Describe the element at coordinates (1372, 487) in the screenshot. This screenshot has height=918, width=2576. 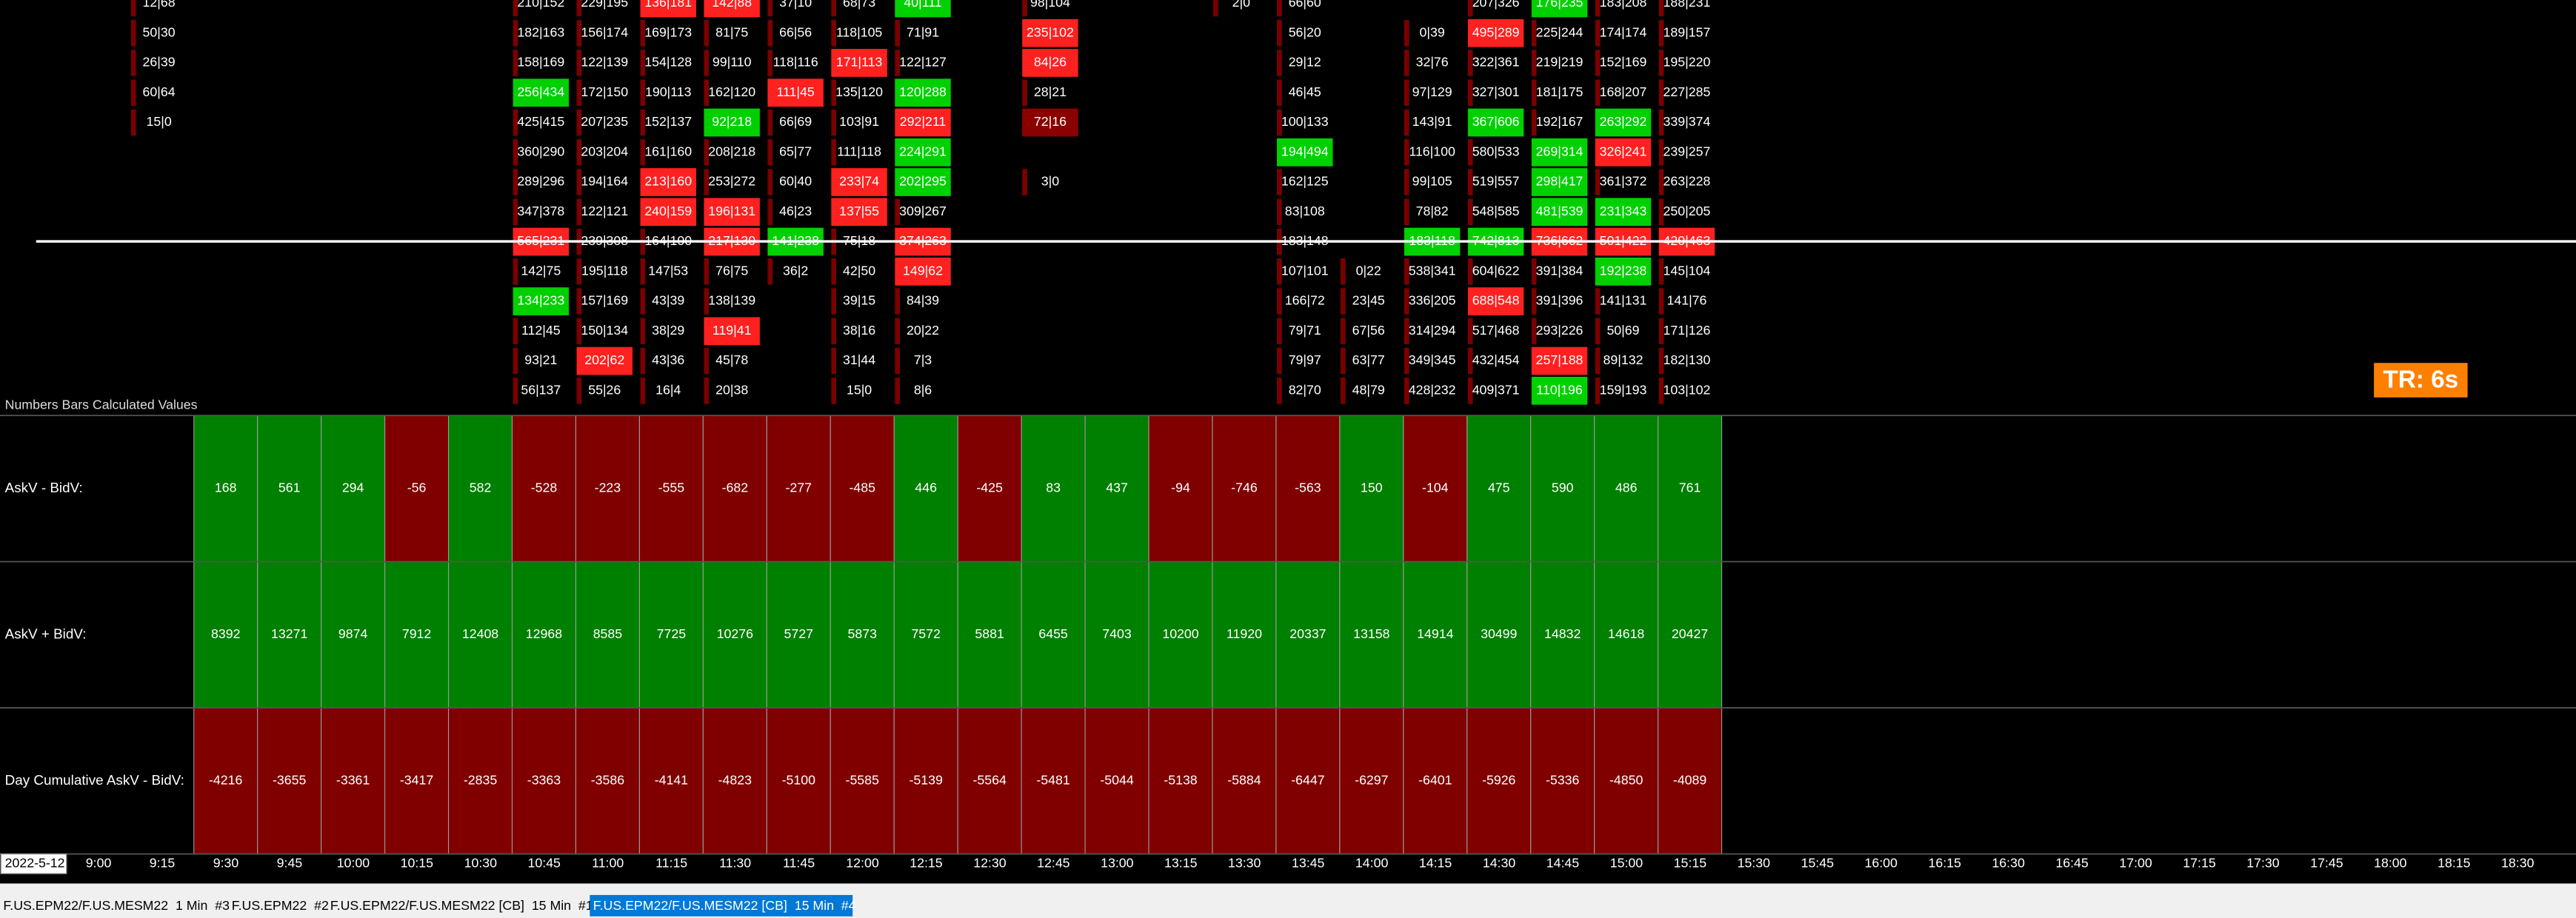
I see `table-value: 150` at that location.